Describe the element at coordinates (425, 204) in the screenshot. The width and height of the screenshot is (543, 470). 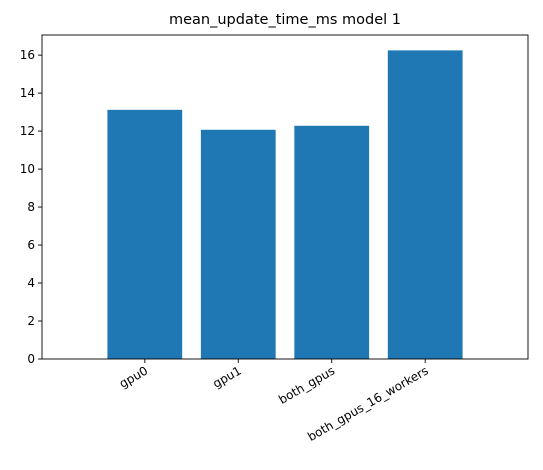
I see `bar-both_gpus_16_workers` at that location.